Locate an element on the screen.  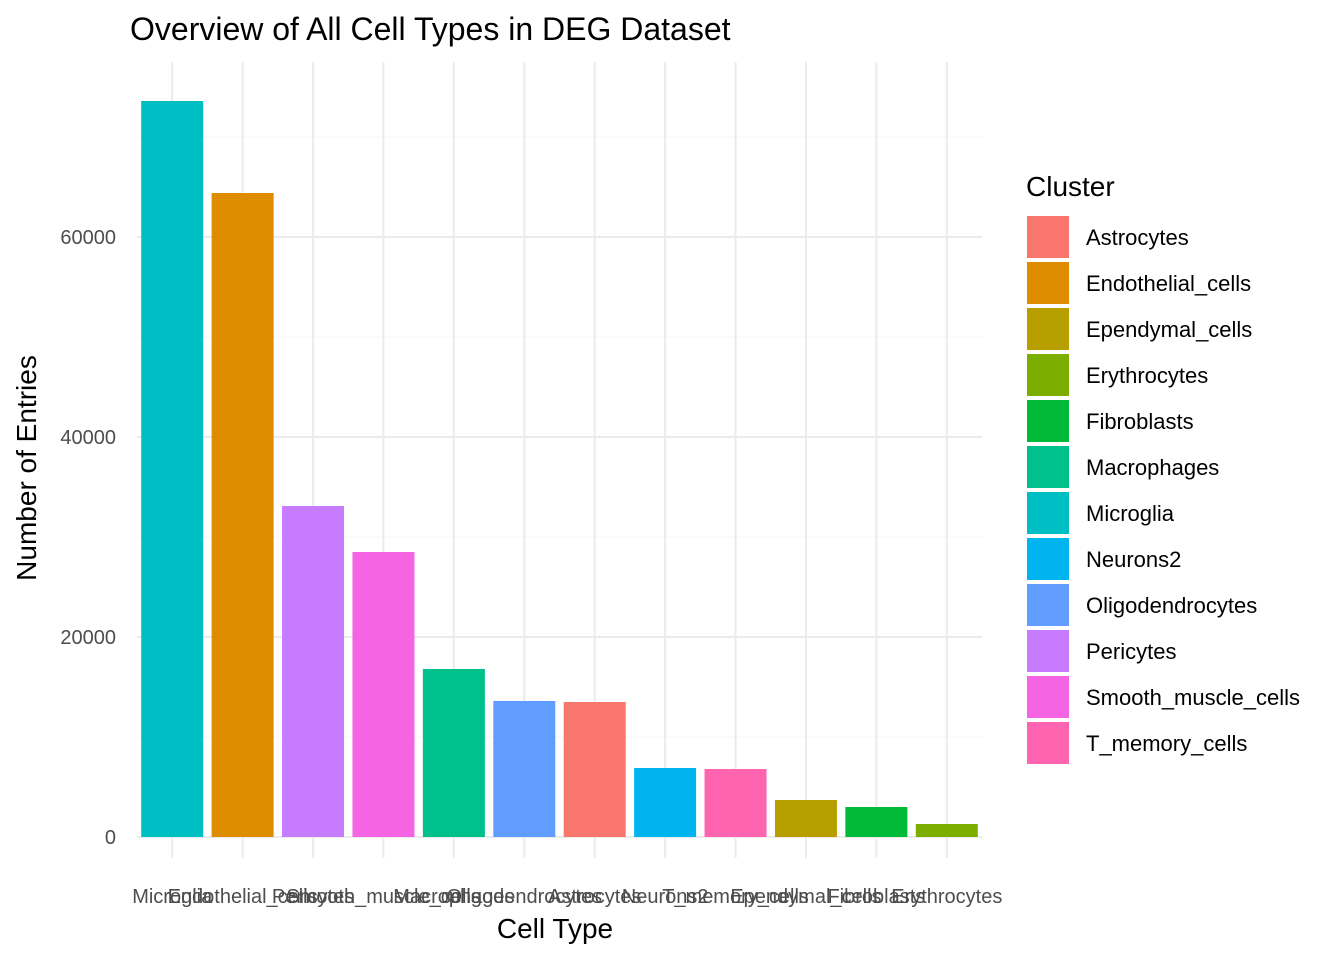
x-tick-label: Erythrocytes is located at coordinates (946, 897).